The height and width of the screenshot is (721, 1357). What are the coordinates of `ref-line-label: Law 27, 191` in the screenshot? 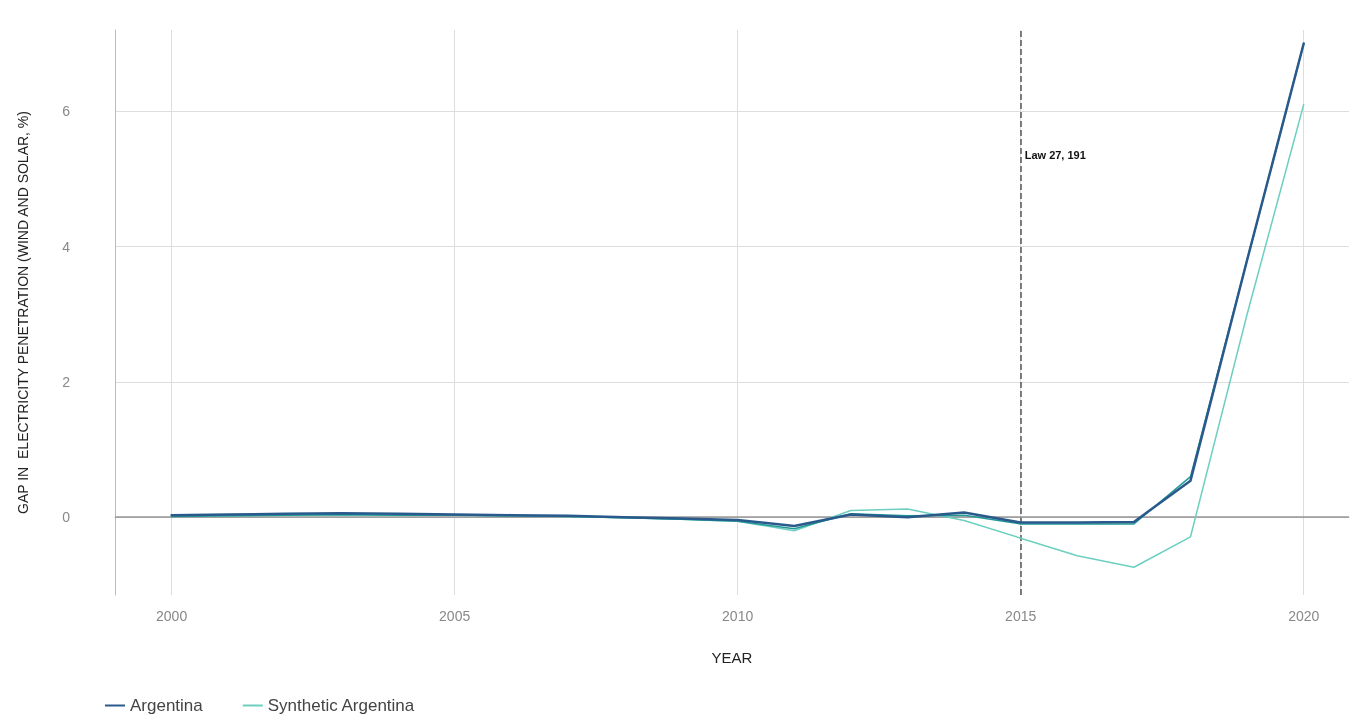 It's located at (1055, 155).